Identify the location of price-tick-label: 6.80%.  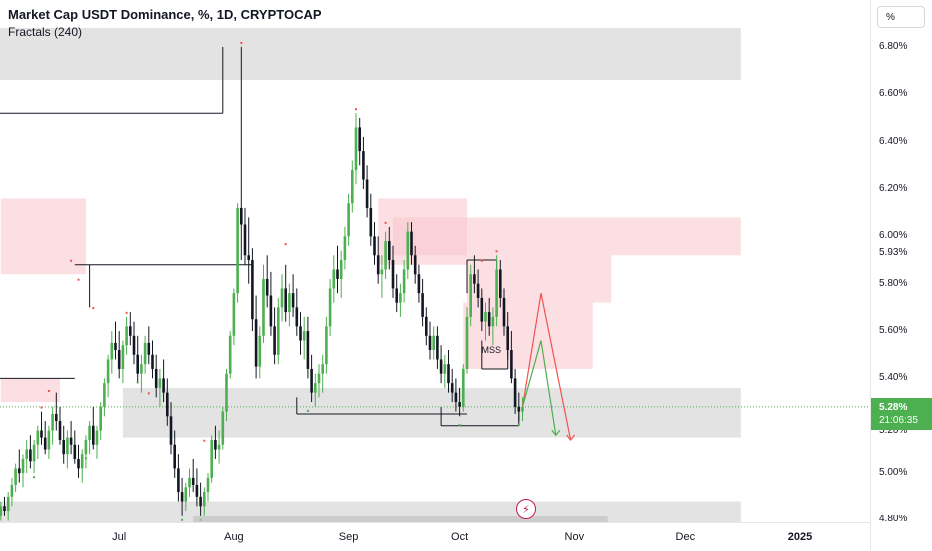
(893, 46).